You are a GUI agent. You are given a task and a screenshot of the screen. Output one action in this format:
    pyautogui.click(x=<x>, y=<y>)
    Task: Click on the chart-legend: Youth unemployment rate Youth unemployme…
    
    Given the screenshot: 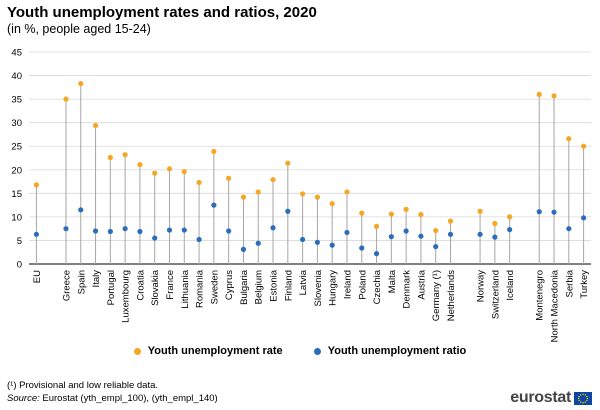 What is the action you would take?
    pyautogui.click(x=300, y=351)
    